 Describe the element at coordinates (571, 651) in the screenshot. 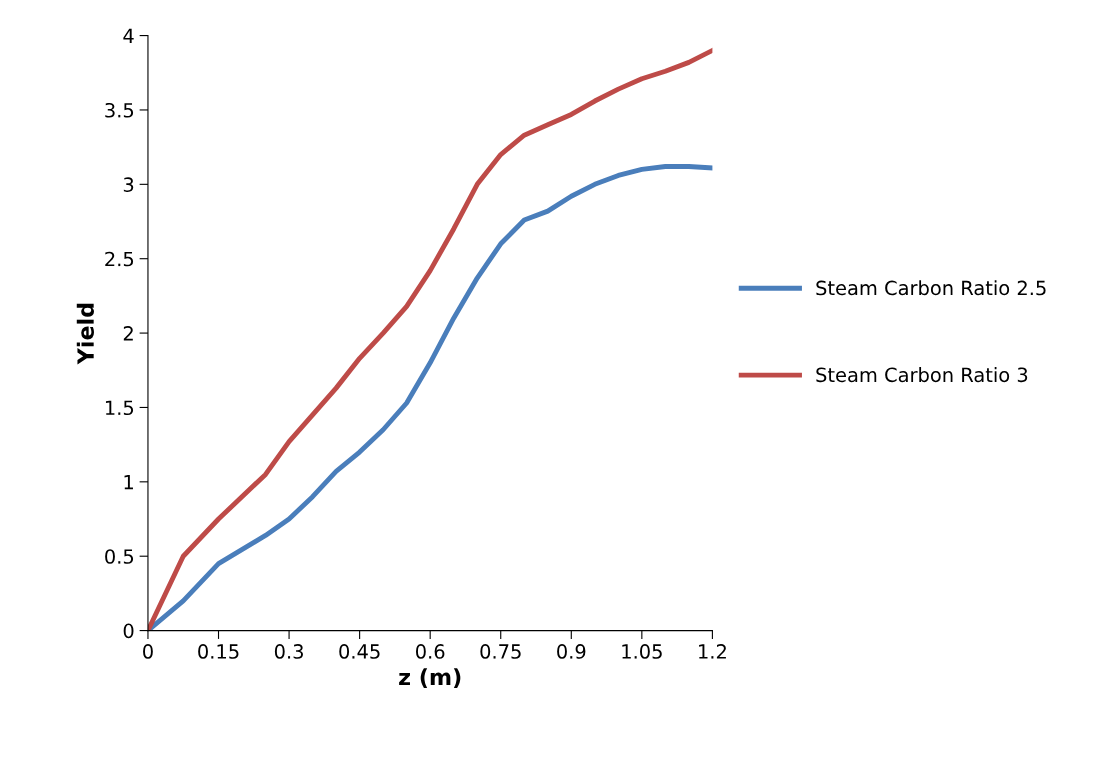

I see `x-tick-label: 0.9` at that location.